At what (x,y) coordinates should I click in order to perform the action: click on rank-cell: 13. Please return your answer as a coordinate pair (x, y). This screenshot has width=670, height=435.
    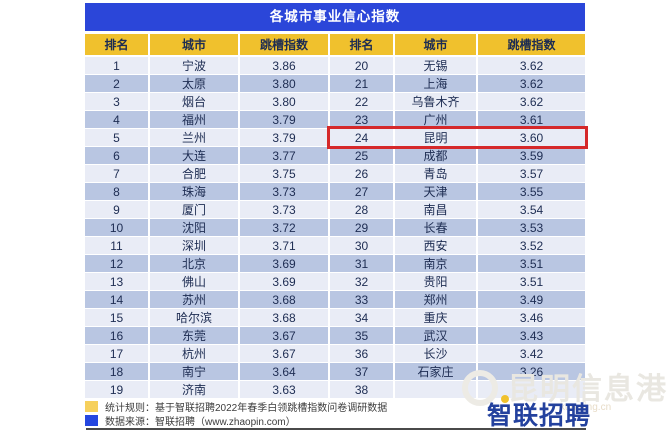
    Looking at the image, I should click on (117, 281).